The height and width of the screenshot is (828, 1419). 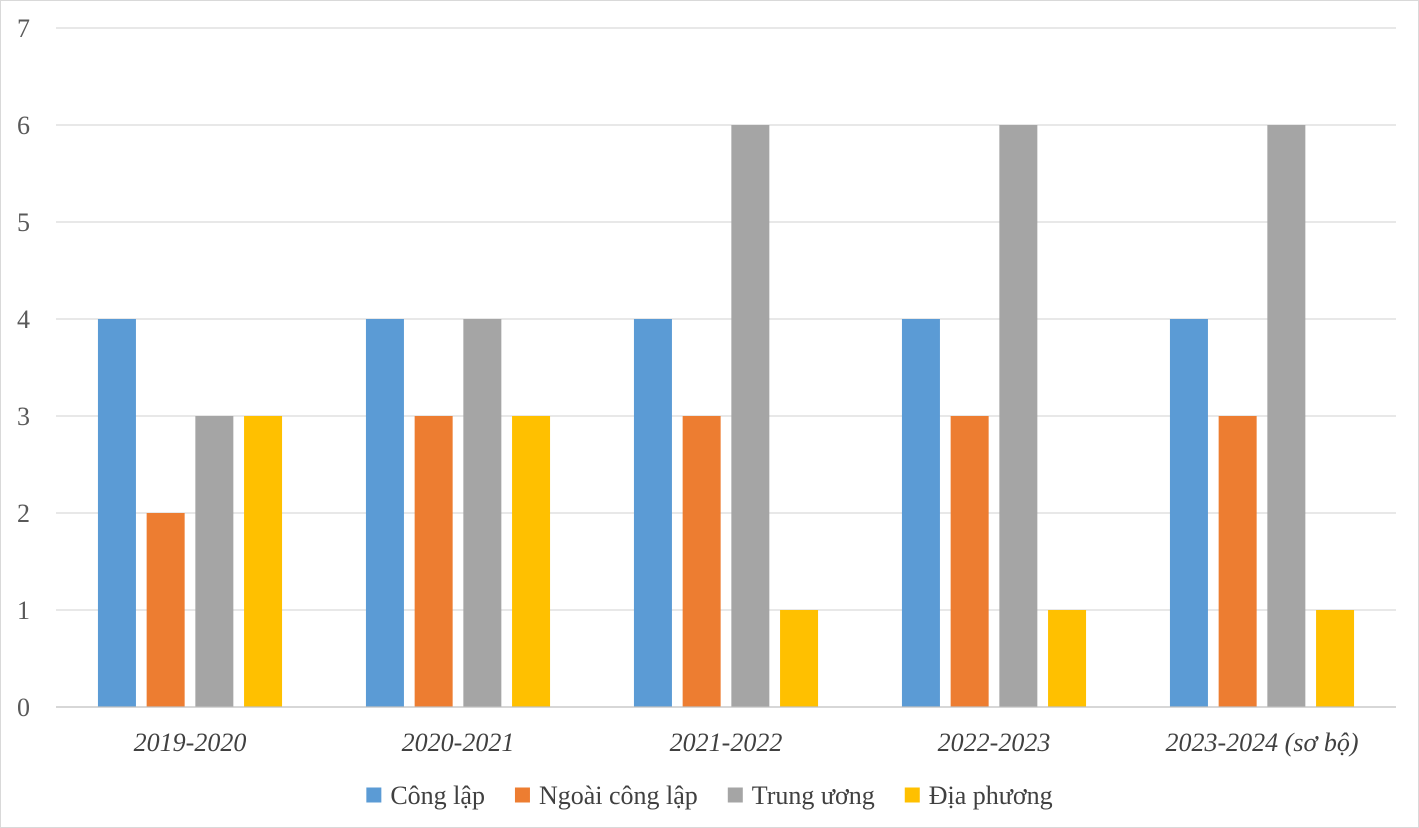 What do you see at coordinates (813, 795) in the screenshot?
I see `legend-label: Trung ương` at bounding box center [813, 795].